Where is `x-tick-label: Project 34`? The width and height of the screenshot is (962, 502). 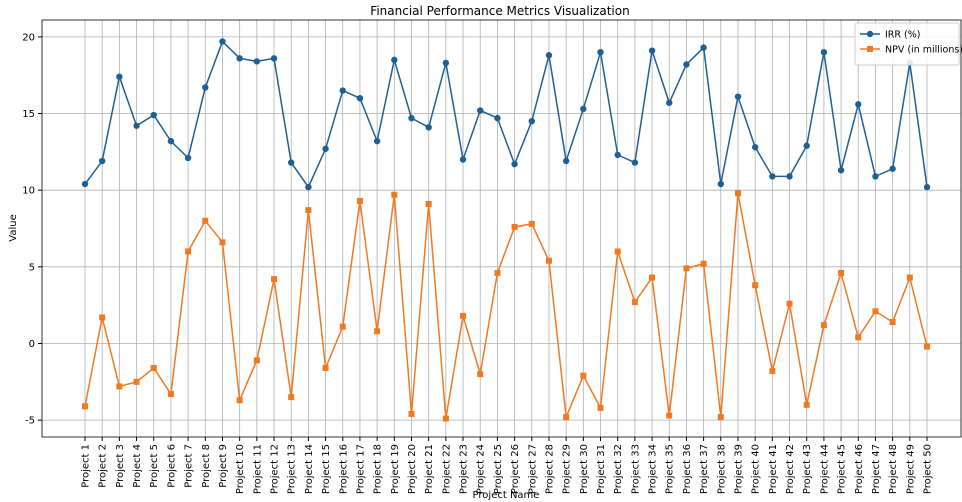
x-tick-label: Project 34 is located at coordinates (653, 469).